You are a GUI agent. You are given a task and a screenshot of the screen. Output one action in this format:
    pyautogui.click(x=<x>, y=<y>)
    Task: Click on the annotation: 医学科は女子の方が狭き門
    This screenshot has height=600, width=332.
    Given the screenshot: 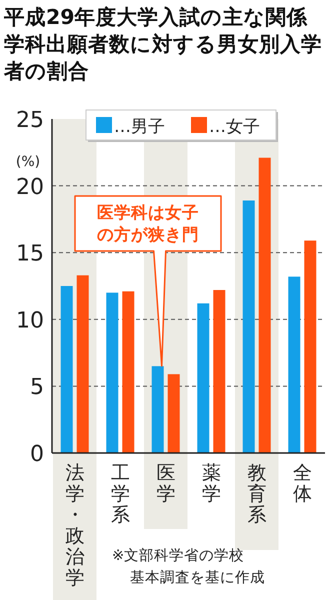 What is the action you would take?
    pyautogui.click(x=148, y=223)
    